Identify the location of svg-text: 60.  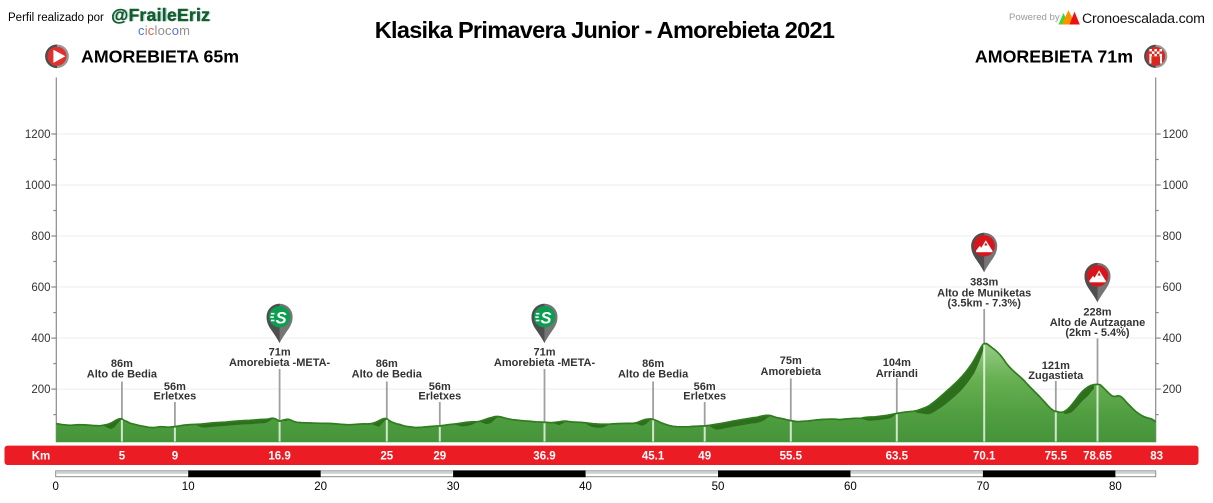
(850, 487).